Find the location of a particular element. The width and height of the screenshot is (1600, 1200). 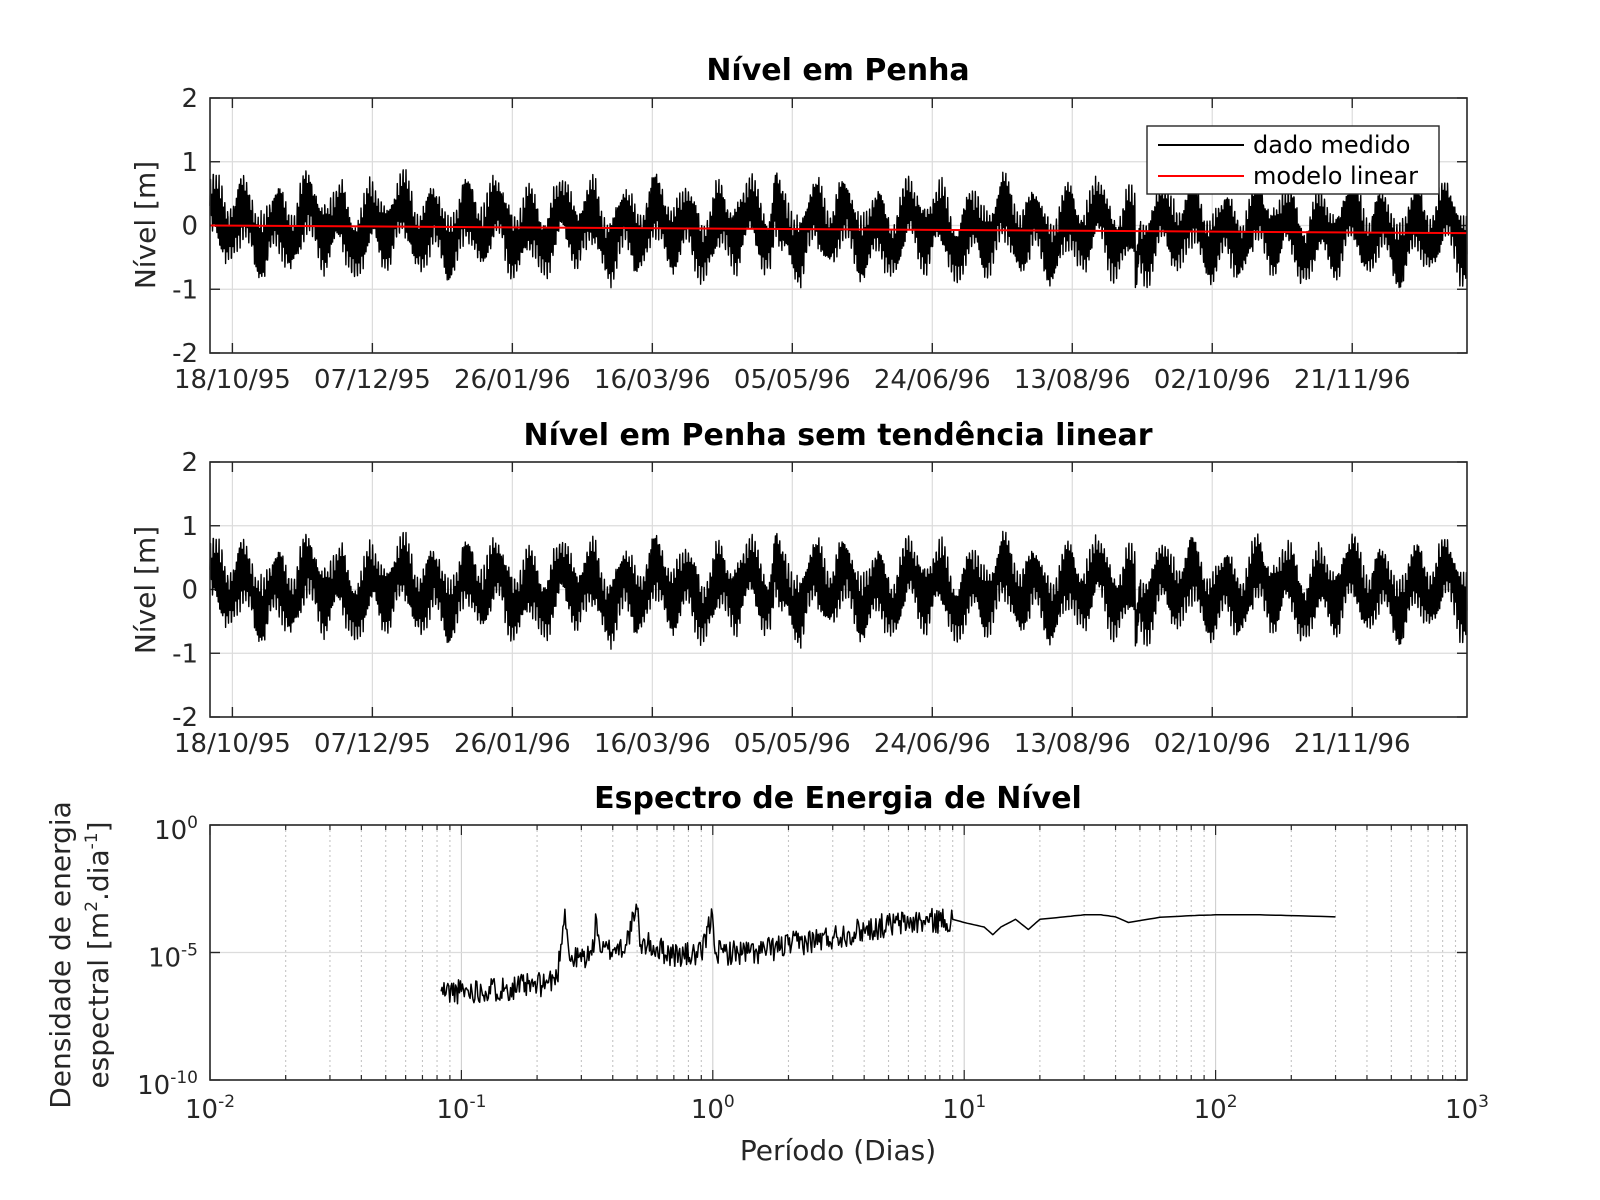

x-tick-label: 10² is located at coordinates (1216, 1108).